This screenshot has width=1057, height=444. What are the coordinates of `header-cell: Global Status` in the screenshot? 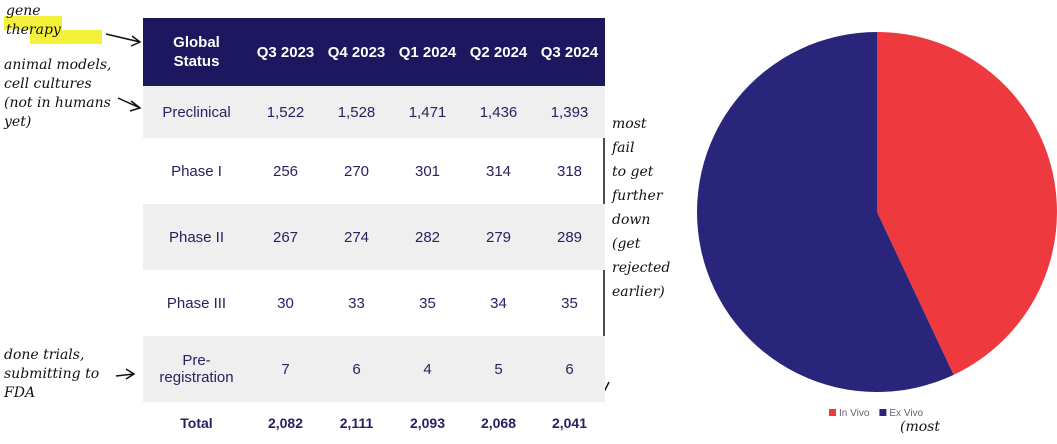 It's located at (196, 52).